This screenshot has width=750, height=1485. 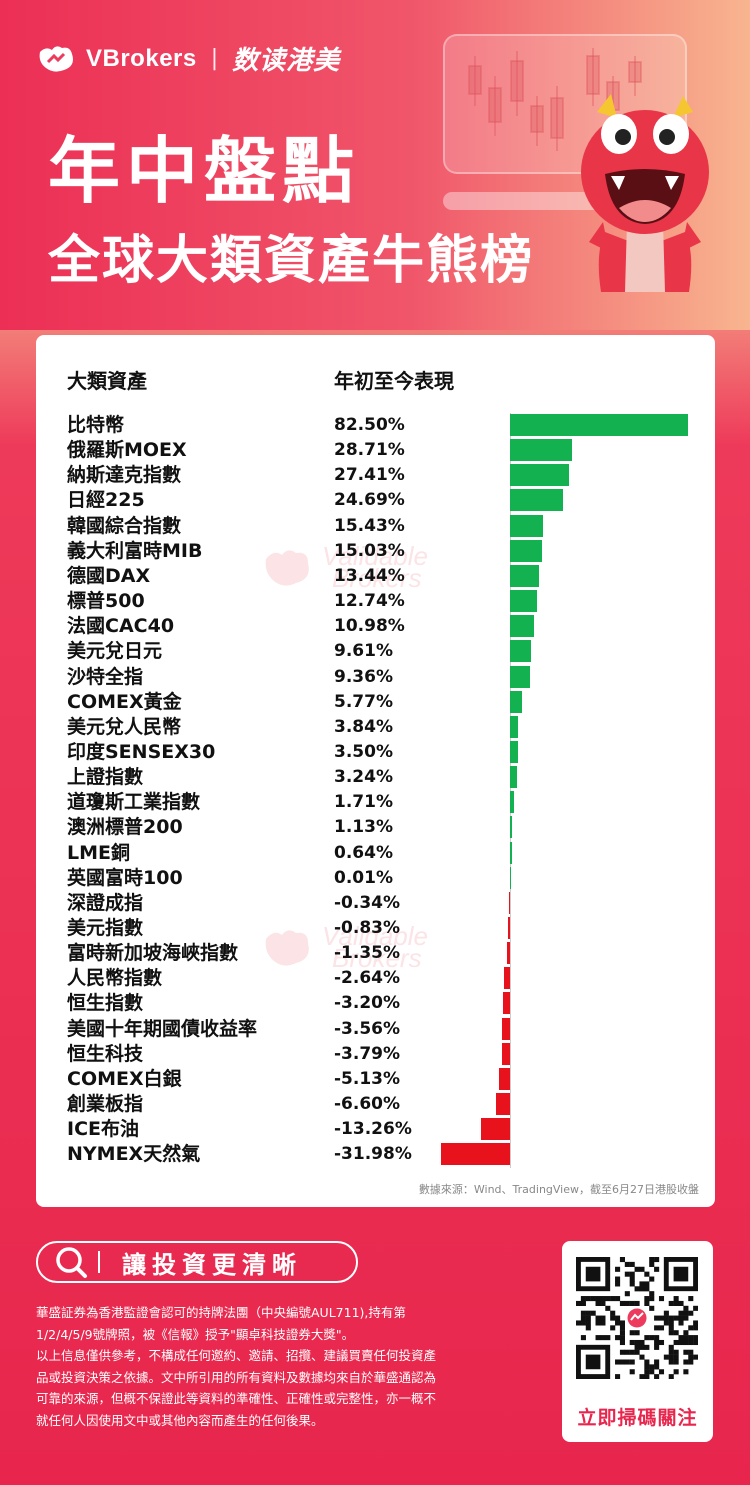 I want to click on table-row: LME銅 0.64%, so click(x=375, y=853).